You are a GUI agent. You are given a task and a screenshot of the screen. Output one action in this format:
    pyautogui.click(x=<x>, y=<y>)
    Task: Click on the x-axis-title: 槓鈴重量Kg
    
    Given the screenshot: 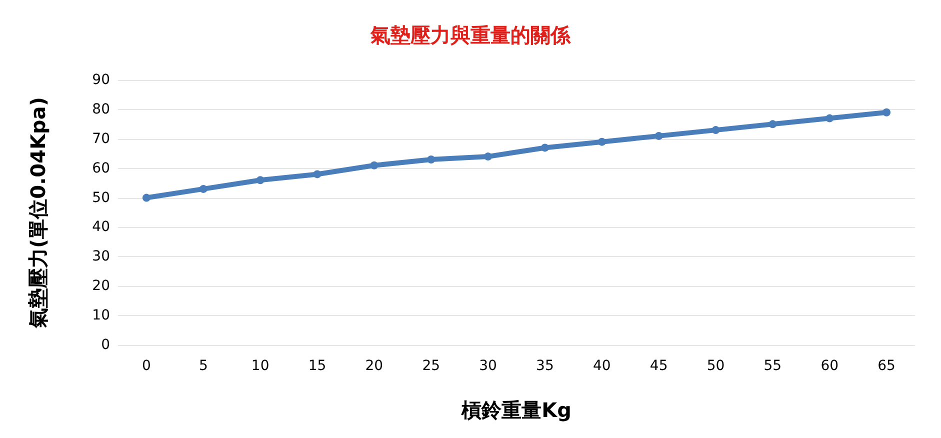 What is the action you would take?
    pyautogui.click(x=516, y=410)
    